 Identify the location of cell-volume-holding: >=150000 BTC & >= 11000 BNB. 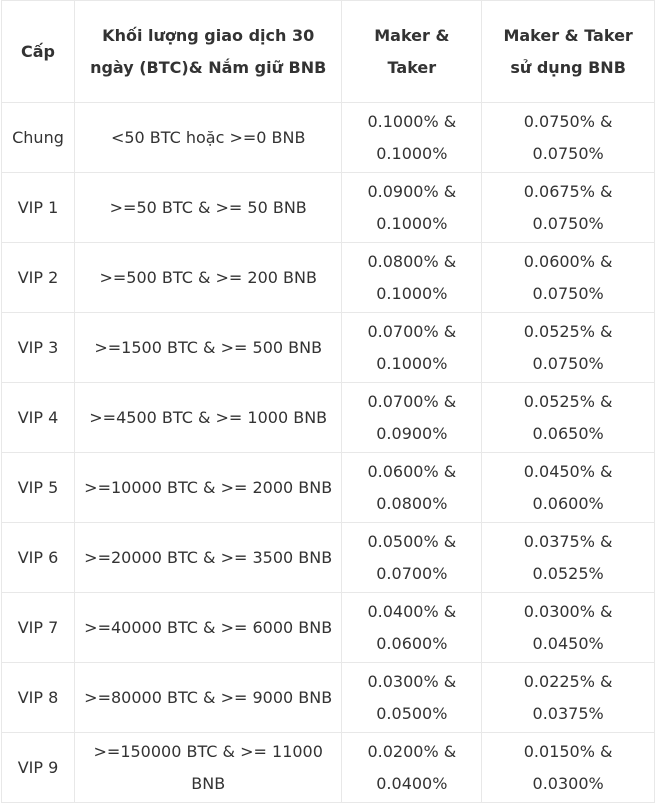
(208, 767).